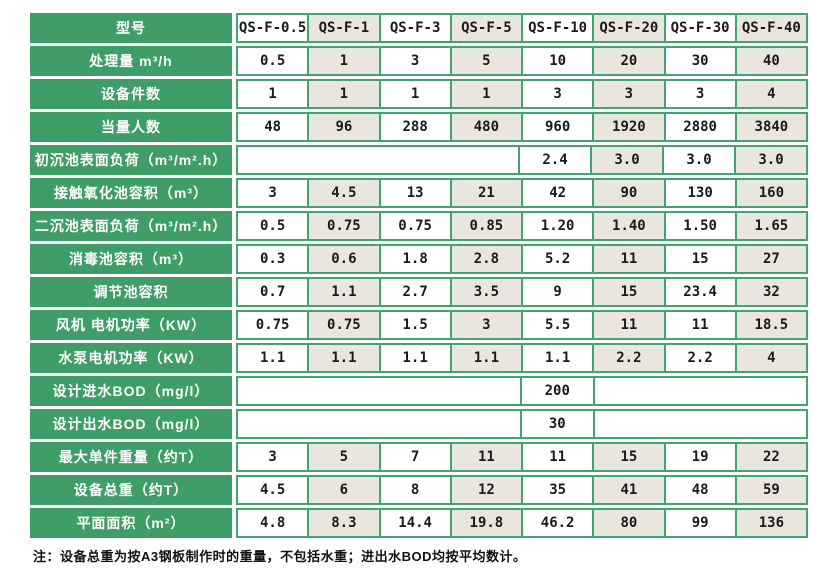  Describe the element at coordinates (131, 94) in the screenshot. I see `row-label: 设备件数` at that location.